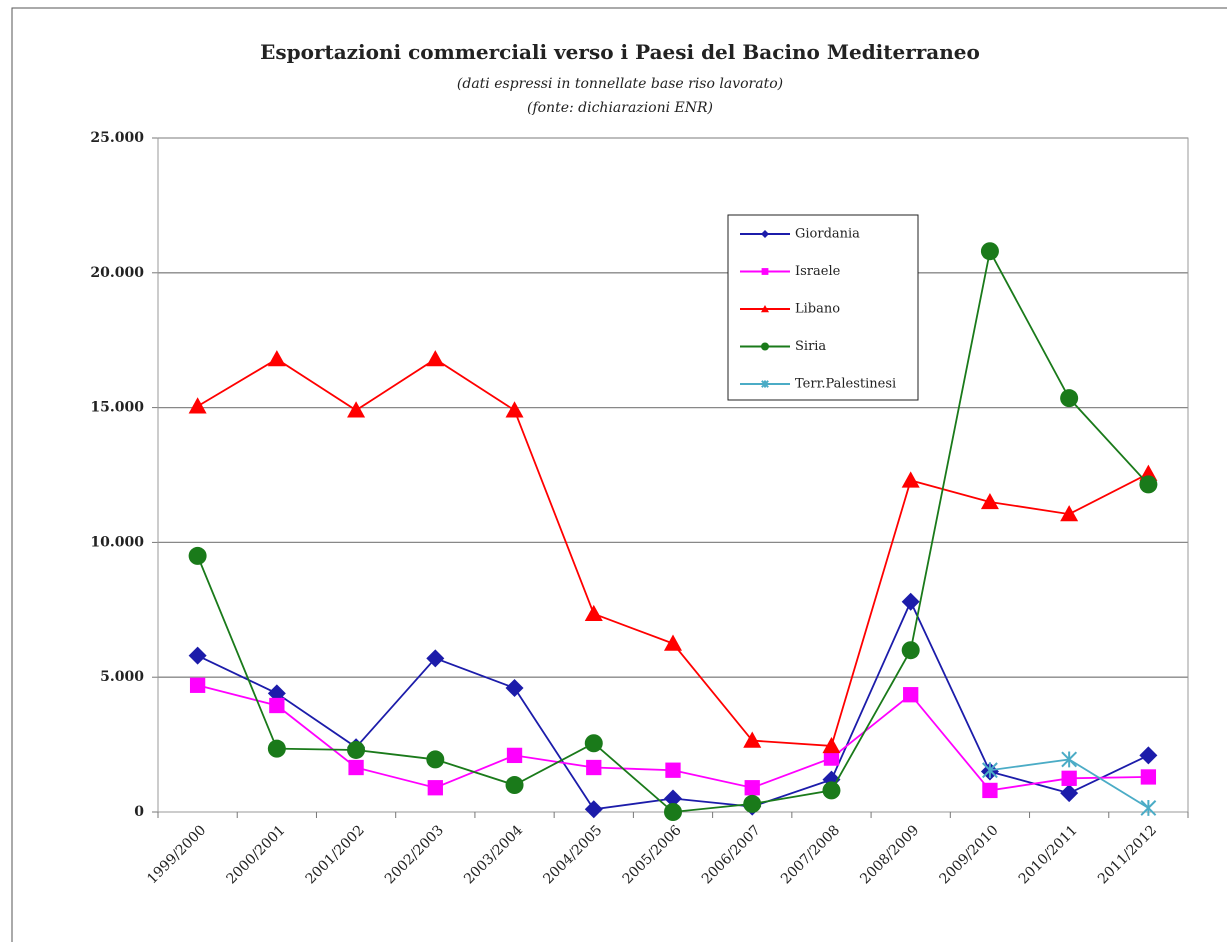 The width and height of the screenshot is (1227, 942). What do you see at coordinates (572, 854) in the screenshot?
I see `x-tick-label: 2004/2005` at bounding box center [572, 854].